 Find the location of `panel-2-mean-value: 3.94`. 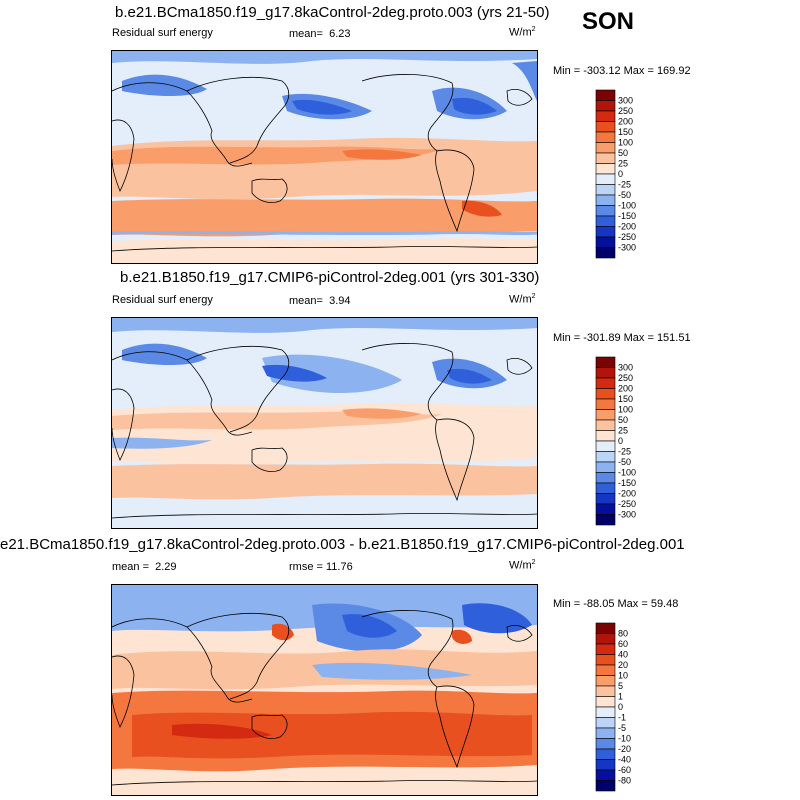

panel-2-mean-value: 3.94 is located at coordinates (340, 301).